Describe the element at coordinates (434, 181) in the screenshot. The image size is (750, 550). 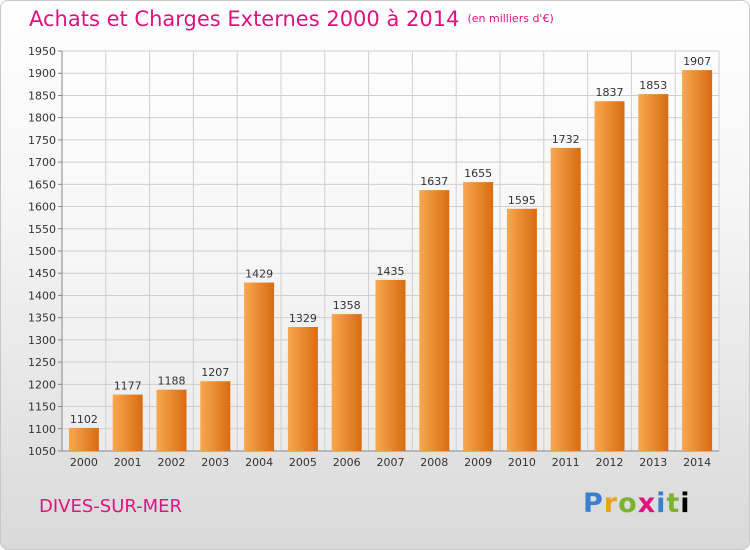
I see `bar-value-label: 1637` at that location.